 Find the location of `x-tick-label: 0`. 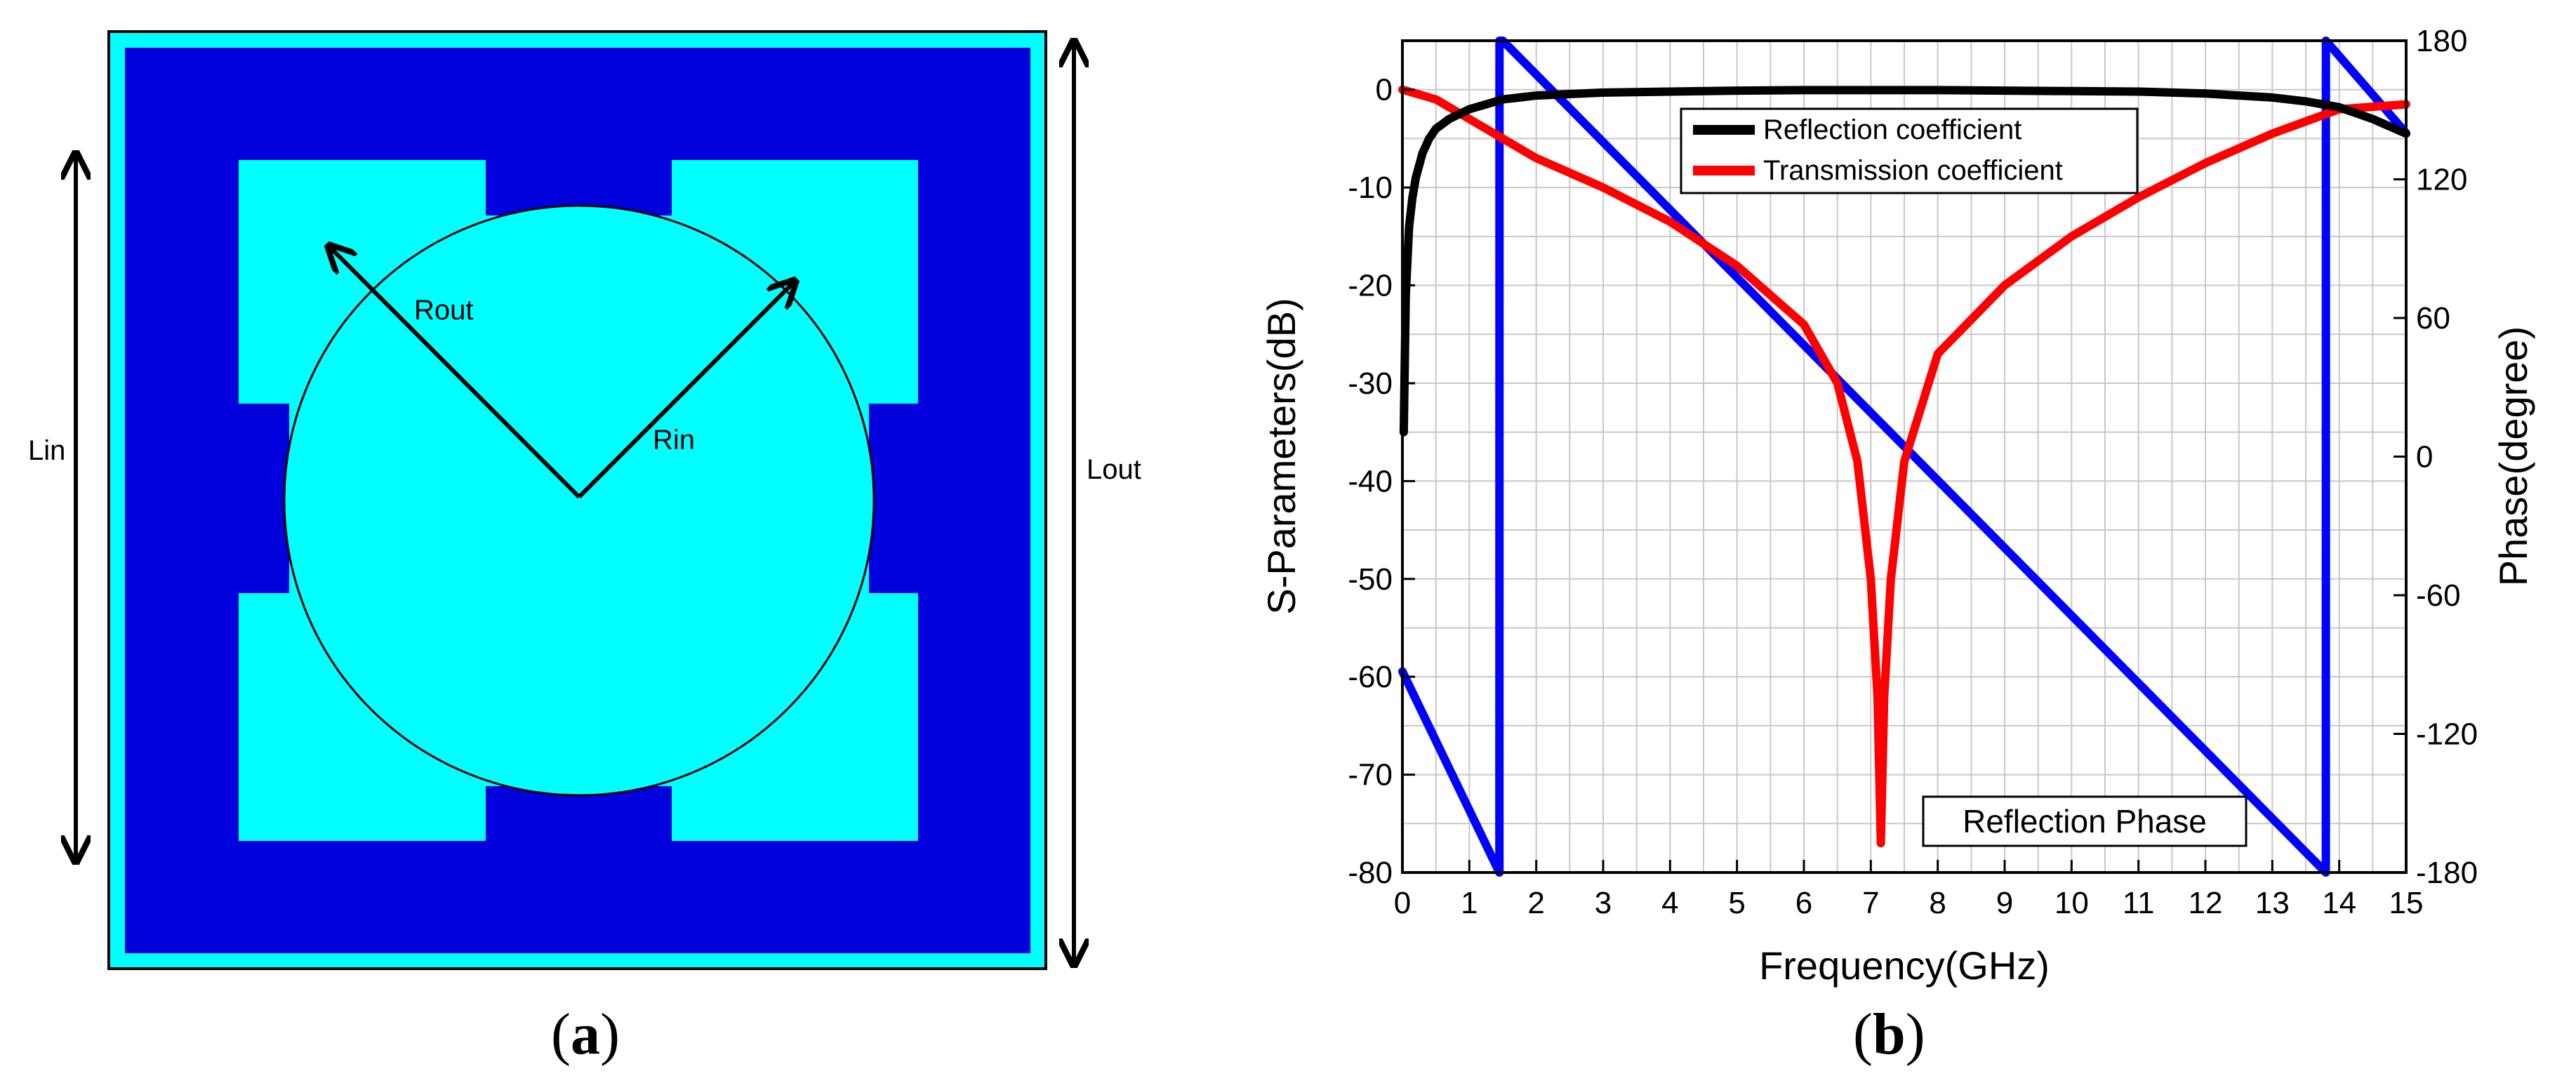

x-tick-label: 0 is located at coordinates (1403, 903).